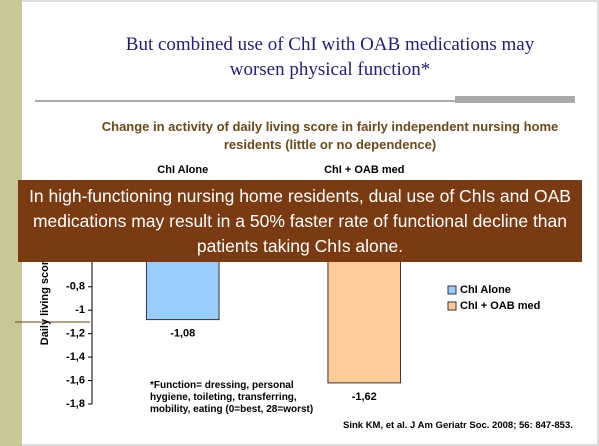 The width and height of the screenshot is (599, 446). What do you see at coordinates (75, 404) in the screenshot?
I see `y-tick-label: -1,8` at bounding box center [75, 404].